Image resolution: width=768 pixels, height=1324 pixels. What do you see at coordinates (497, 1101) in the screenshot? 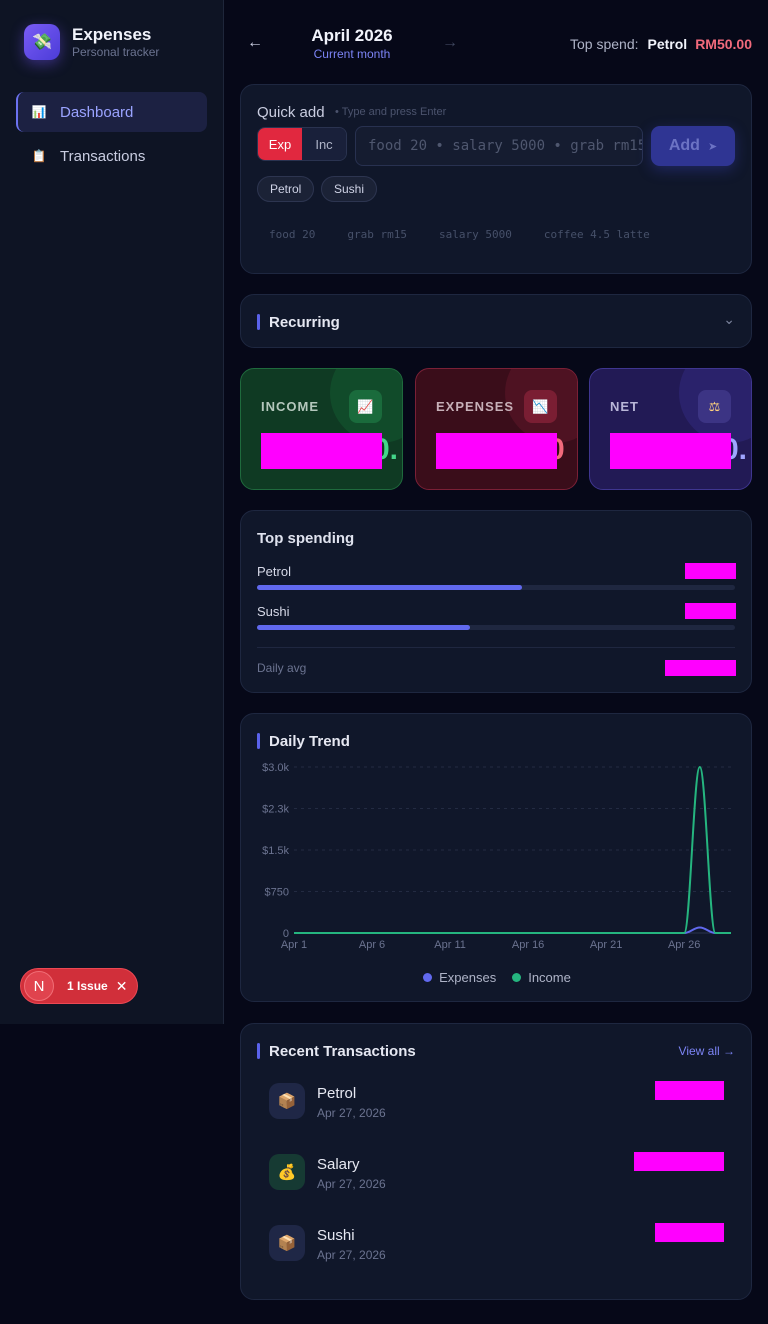
I see `transaction-row: 📦 Petrol Apr 27, 2026` at bounding box center [497, 1101].